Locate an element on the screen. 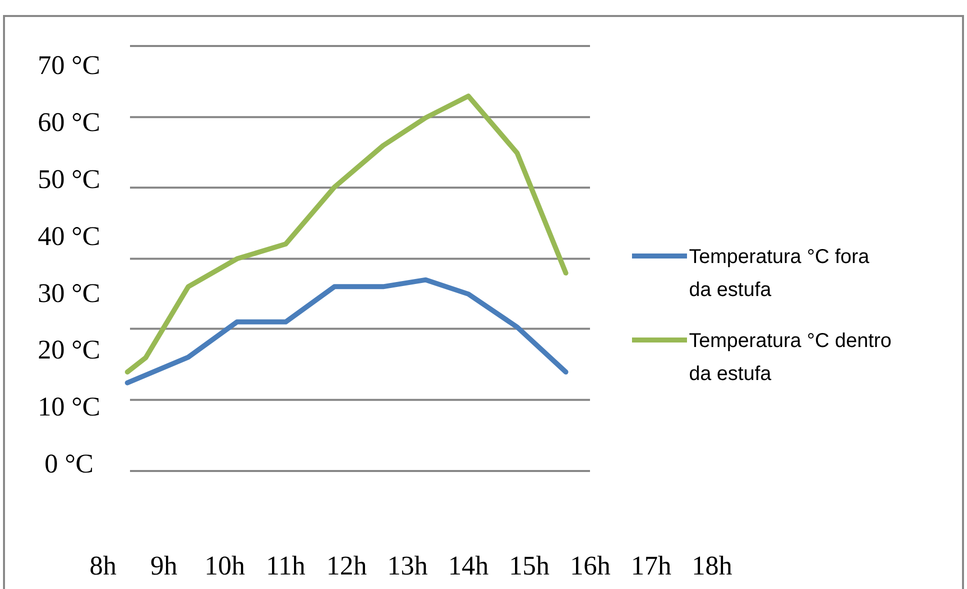 The height and width of the screenshot is (589, 967). x-tick-label: 15h is located at coordinates (529, 565).